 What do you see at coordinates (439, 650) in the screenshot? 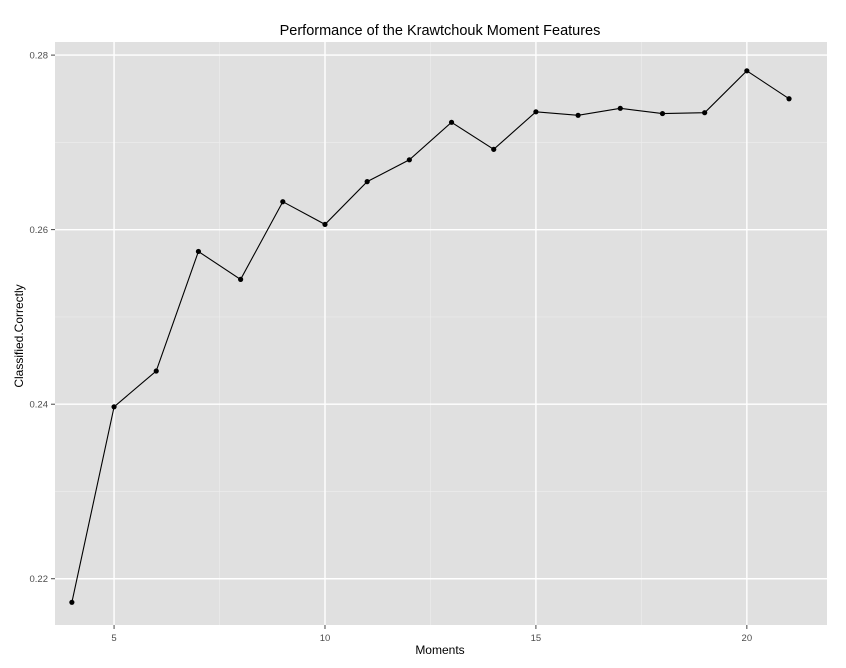
I see `x-axis-title: Moments` at bounding box center [439, 650].